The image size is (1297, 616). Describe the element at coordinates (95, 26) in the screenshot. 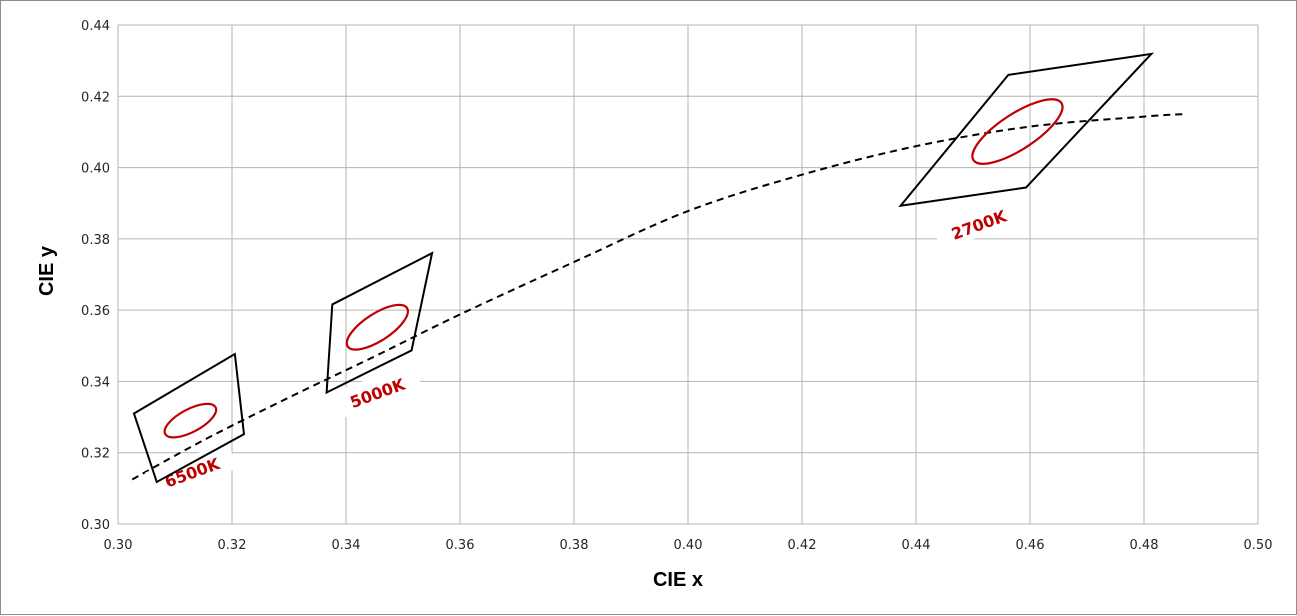

I see `y-tick-label: 0.44` at that location.